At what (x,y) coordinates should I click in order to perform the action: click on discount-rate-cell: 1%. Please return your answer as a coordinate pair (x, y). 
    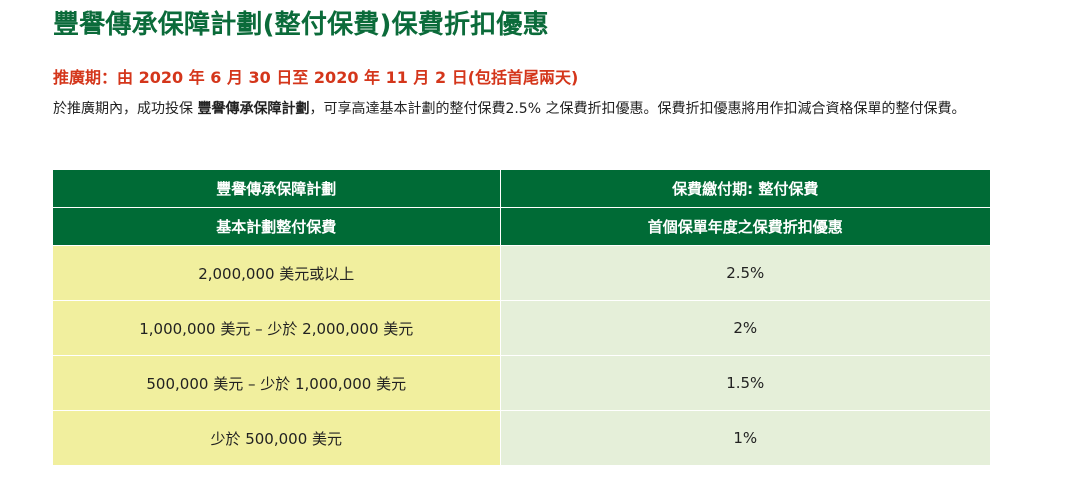
    Looking at the image, I should click on (745, 438).